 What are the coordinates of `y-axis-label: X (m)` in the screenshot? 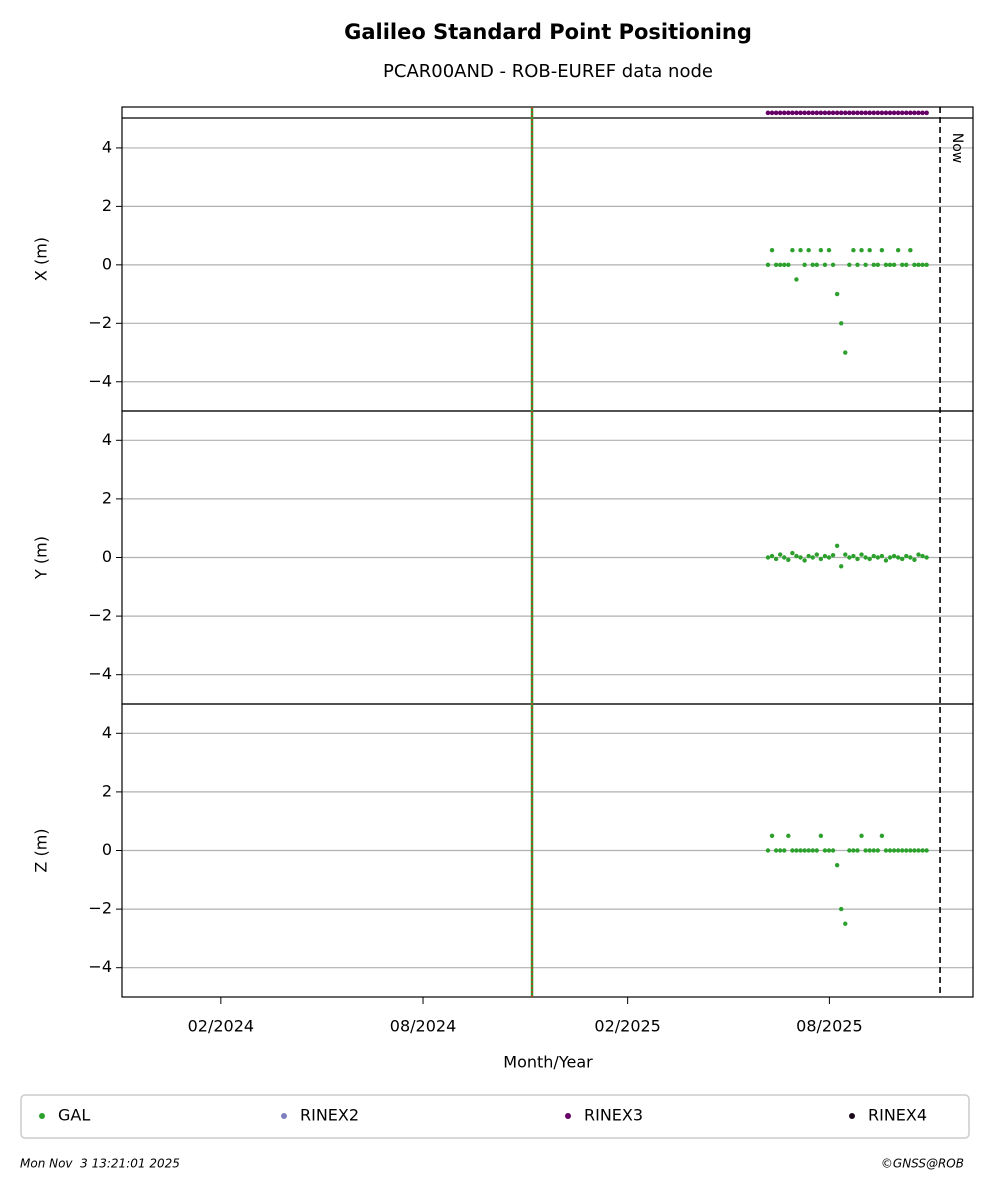 It's located at (41, 259).